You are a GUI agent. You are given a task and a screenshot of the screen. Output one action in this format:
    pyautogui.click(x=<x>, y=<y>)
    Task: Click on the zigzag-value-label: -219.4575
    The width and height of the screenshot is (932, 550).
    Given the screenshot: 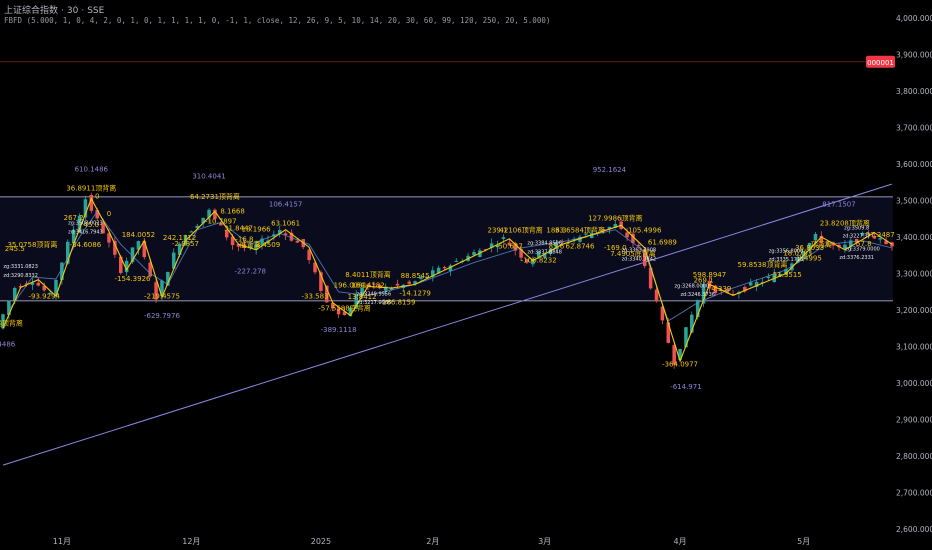 What is the action you would take?
    pyautogui.click(x=162, y=296)
    